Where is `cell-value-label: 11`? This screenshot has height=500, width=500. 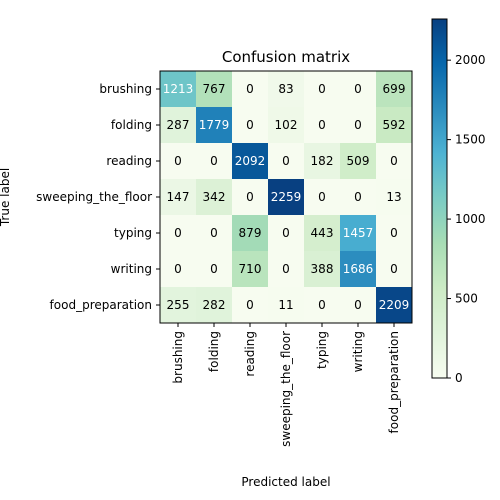
cell-value-label: 11 is located at coordinates (285, 305).